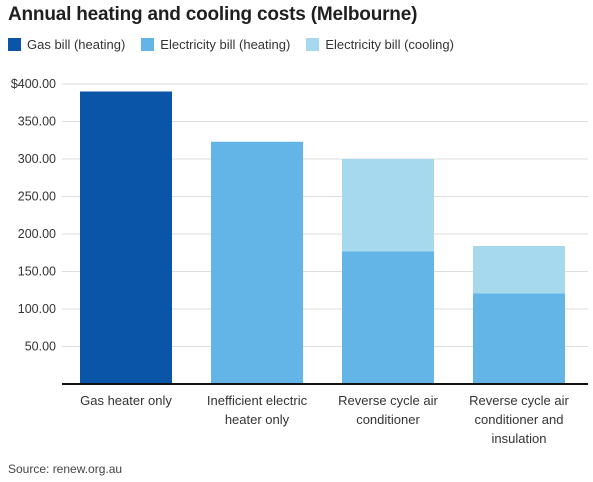 This screenshot has height=482, width=593. Describe the element at coordinates (519, 438) in the screenshot. I see `x-tick-label: insulation` at that location.